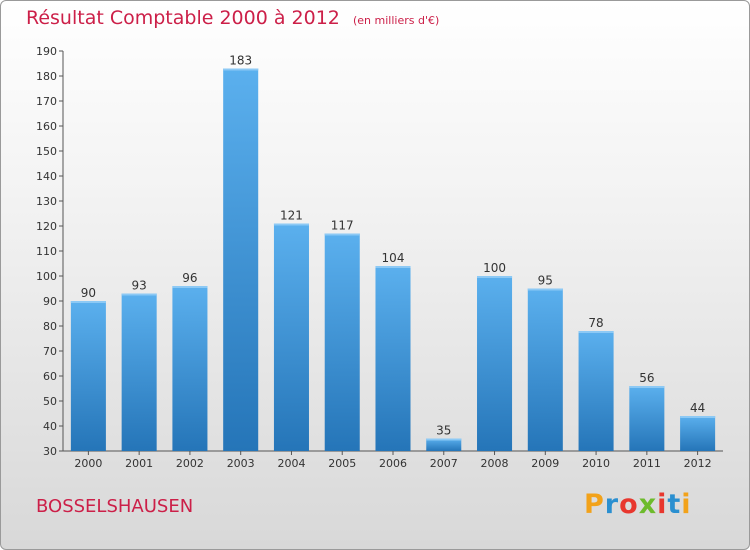  Describe the element at coordinates (139, 463) in the screenshot. I see `x-tick-label: 2001` at that location.